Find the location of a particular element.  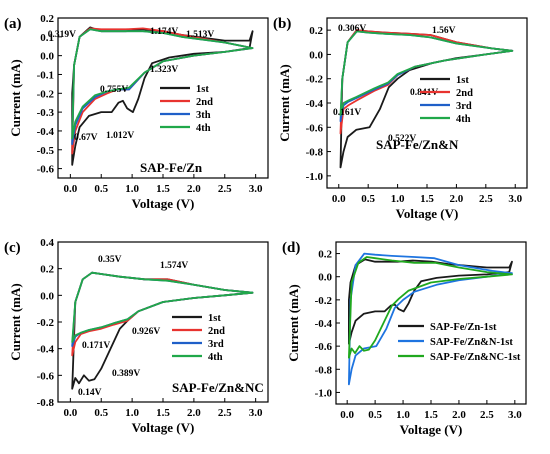

panel-label: (d) is located at coordinates (291, 248).